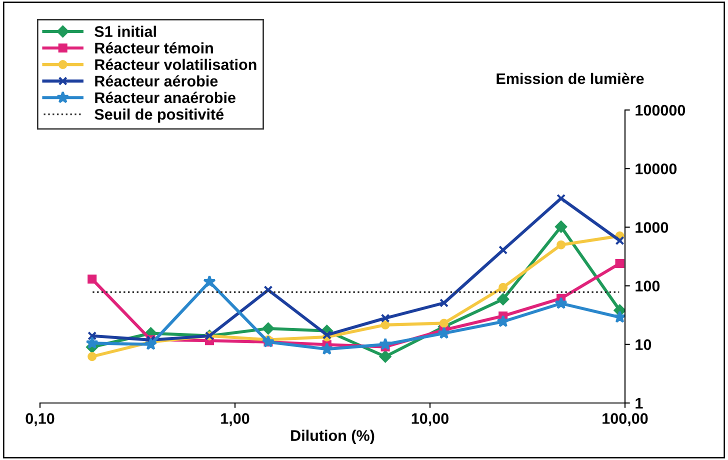  What do you see at coordinates (175, 64) in the screenshot?
I see `legend-label: Réacteur volatilisation` at bounding box center [175, 64].